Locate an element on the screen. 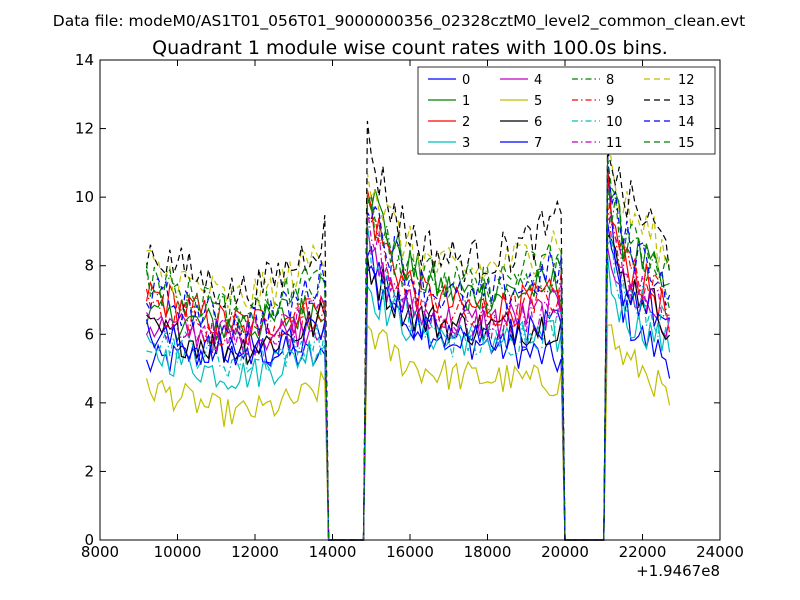 The height and width of the screenshot is (600, 800). legend-label: 11 is located at coordinates (614, 143).